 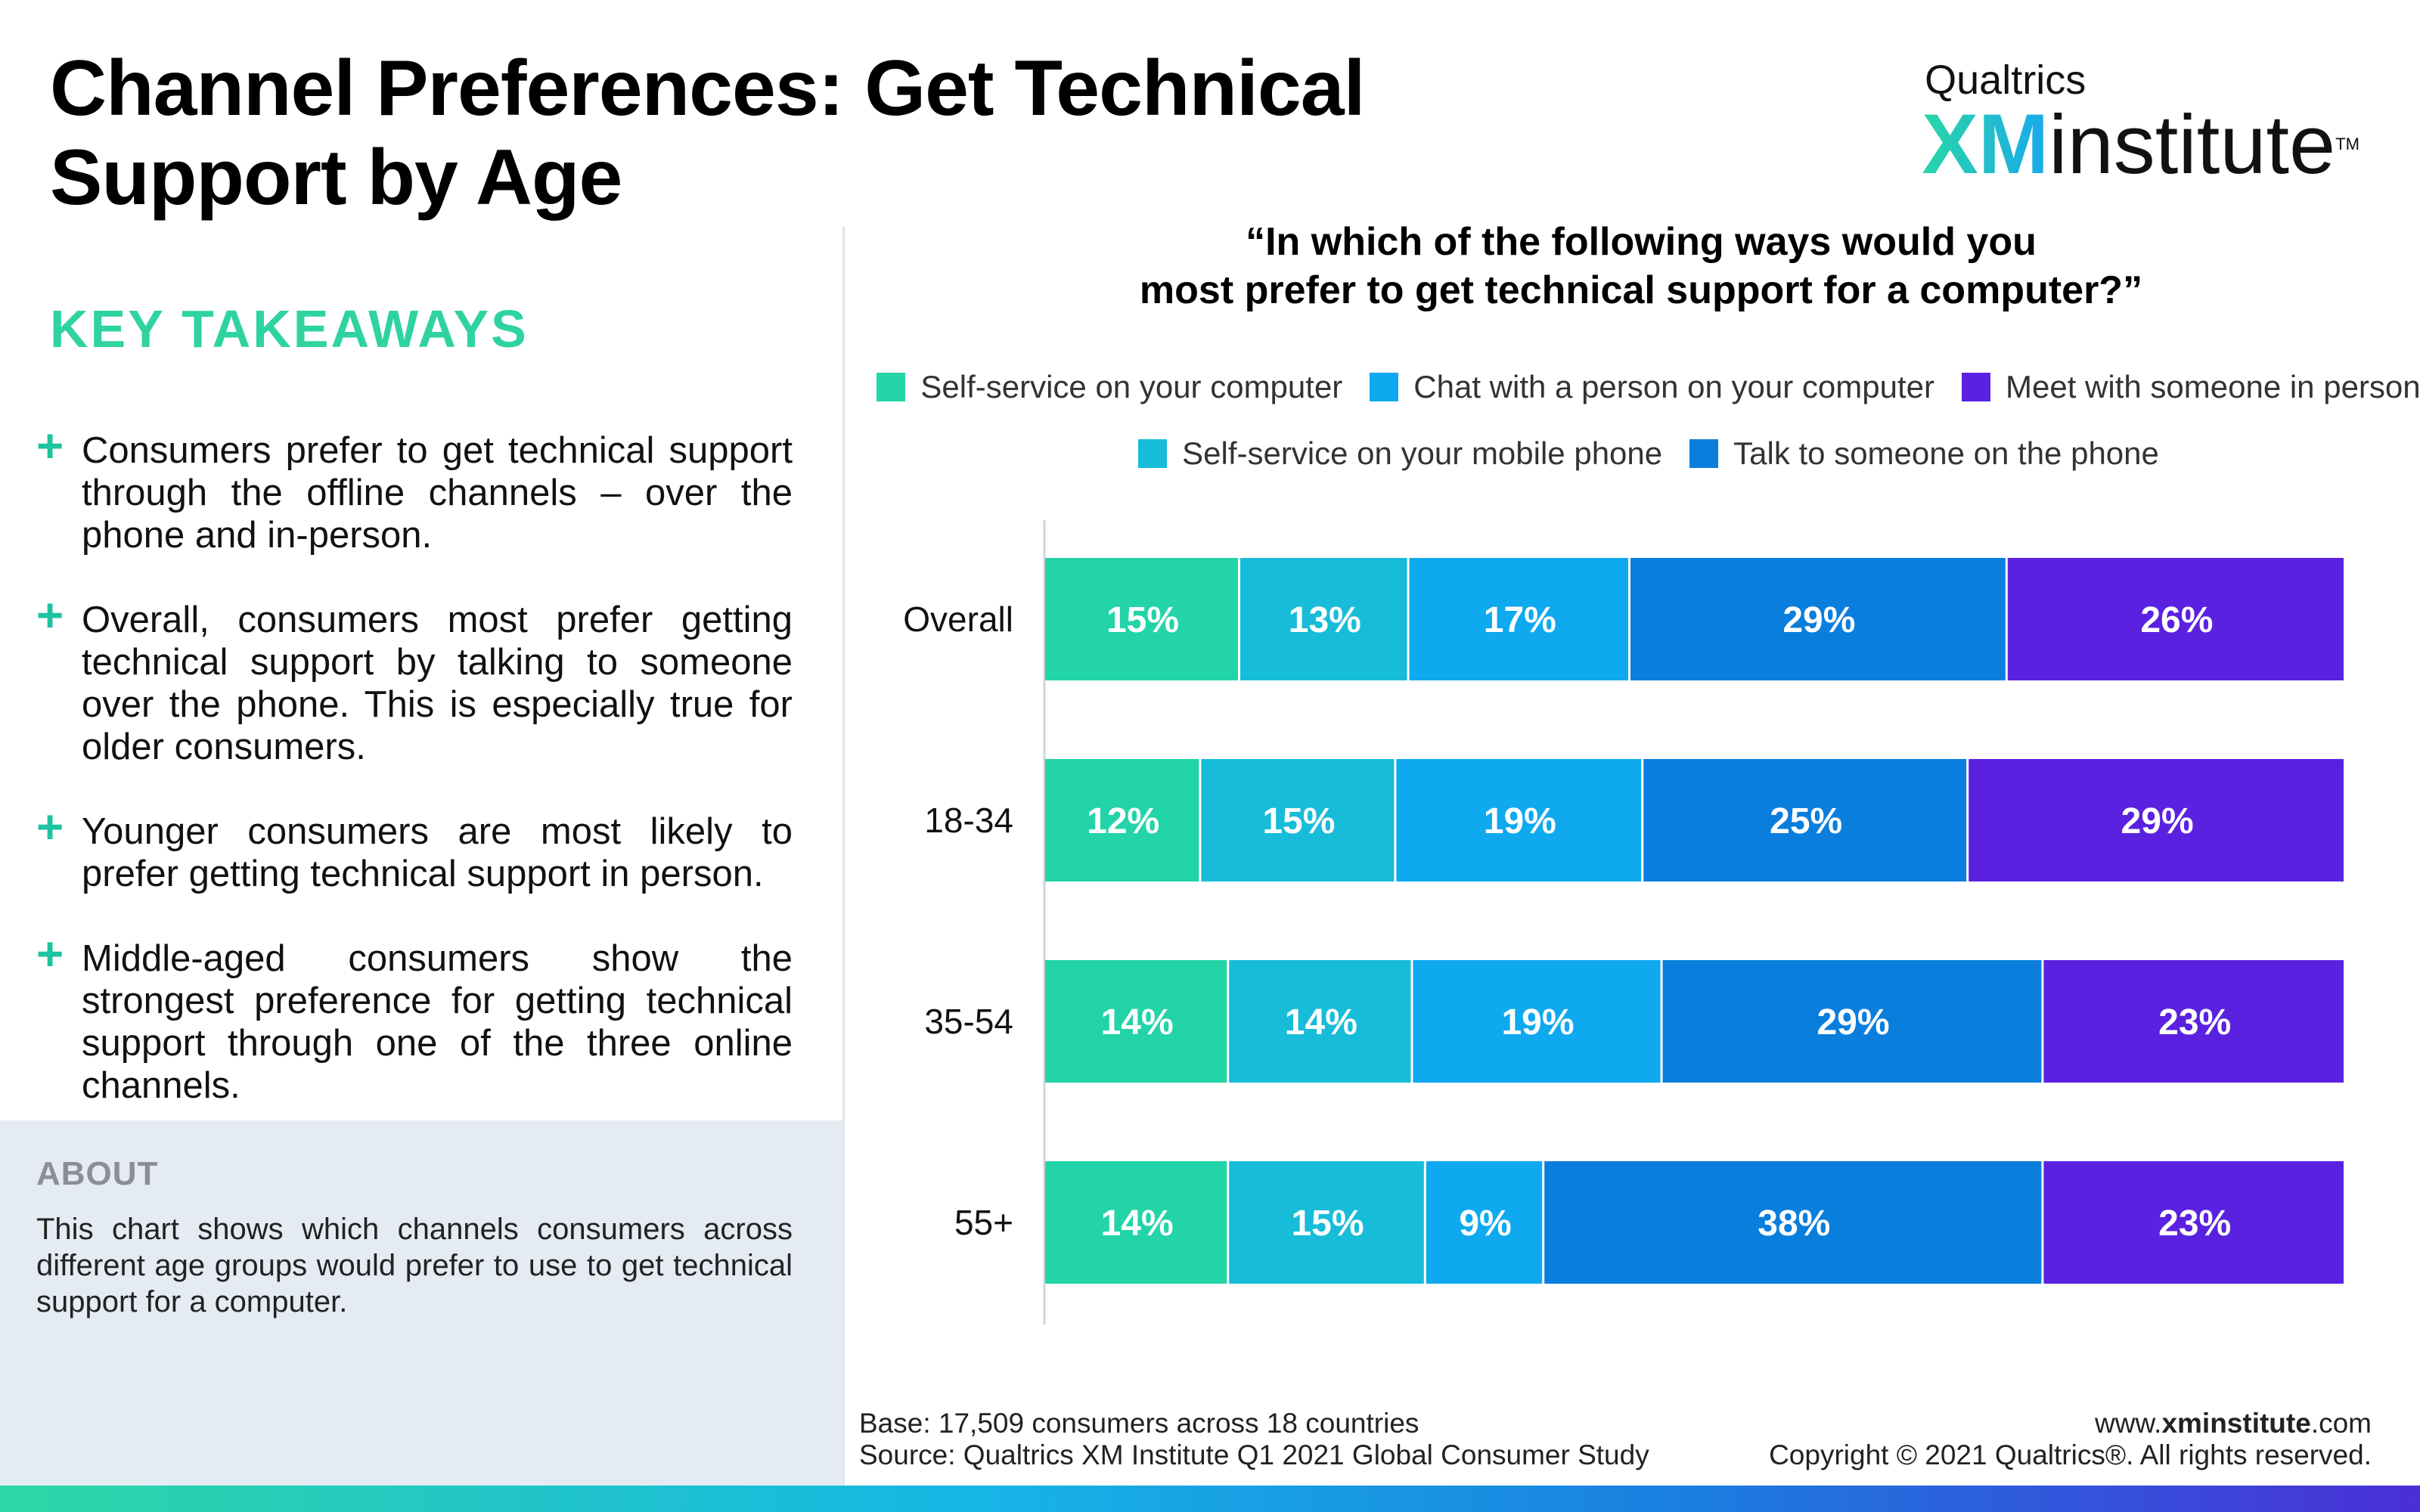 I want to click on title-line-2: Support by Age, so click(x=336, y=178).